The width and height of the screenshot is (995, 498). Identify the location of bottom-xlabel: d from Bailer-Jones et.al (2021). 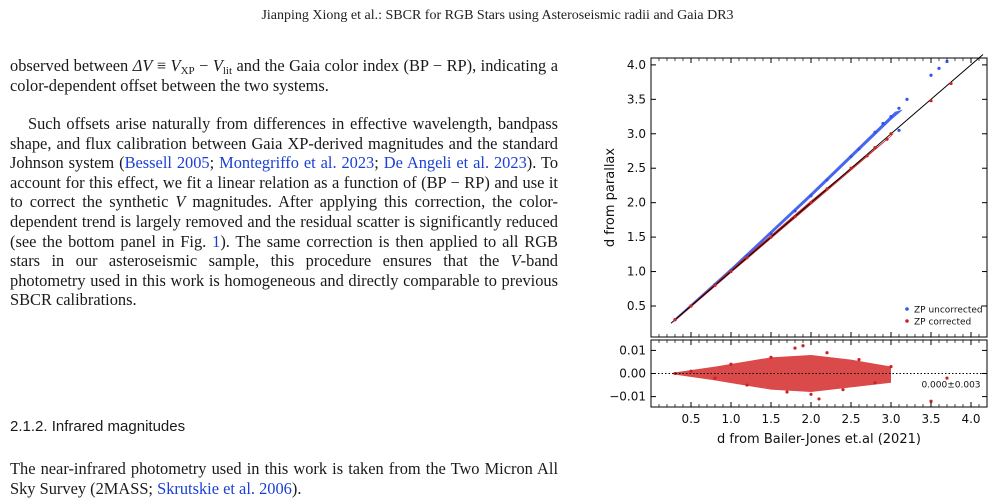
(819, 439).